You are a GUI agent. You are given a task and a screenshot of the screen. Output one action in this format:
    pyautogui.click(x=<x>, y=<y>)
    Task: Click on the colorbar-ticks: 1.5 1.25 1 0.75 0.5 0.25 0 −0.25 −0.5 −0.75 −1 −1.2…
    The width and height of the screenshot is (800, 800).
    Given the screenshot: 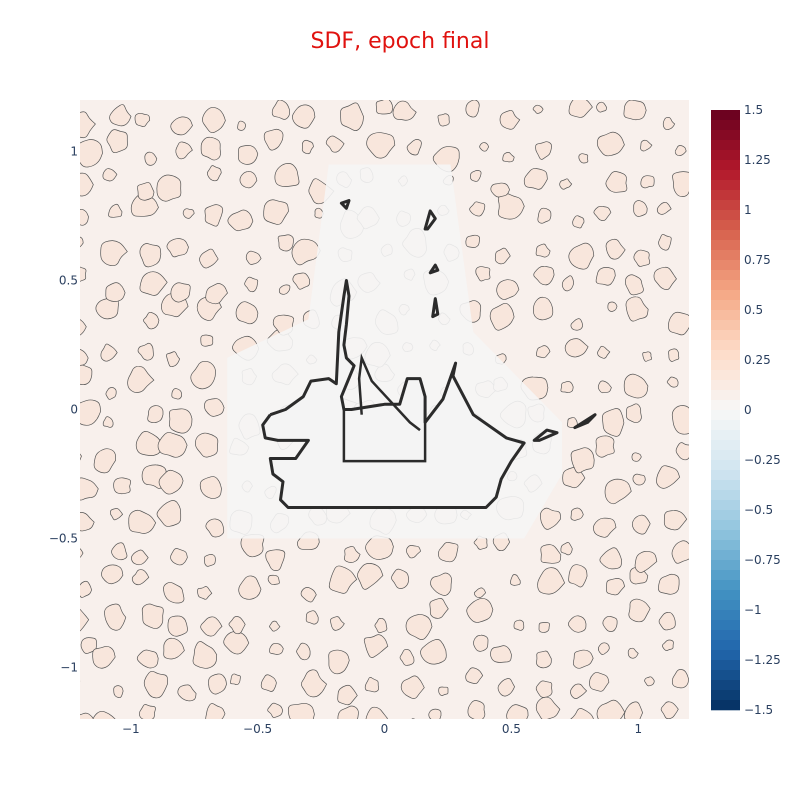 What is the action you would take?
    pyautogui.click(x=762, y=410)
    